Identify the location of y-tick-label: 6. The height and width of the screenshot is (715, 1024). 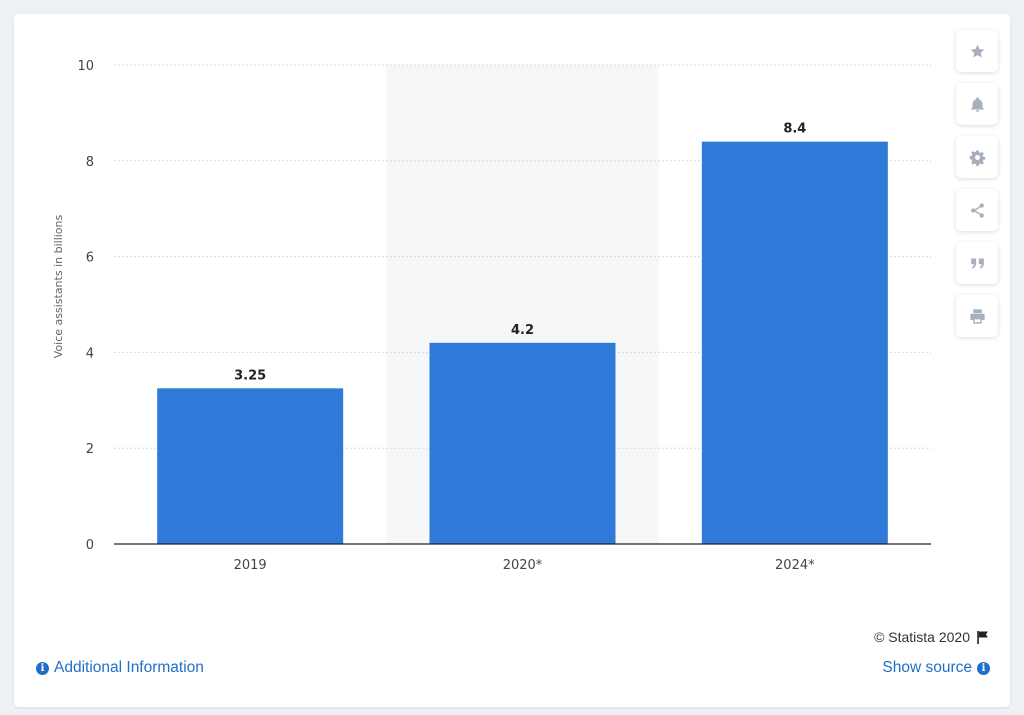
(90, 258).